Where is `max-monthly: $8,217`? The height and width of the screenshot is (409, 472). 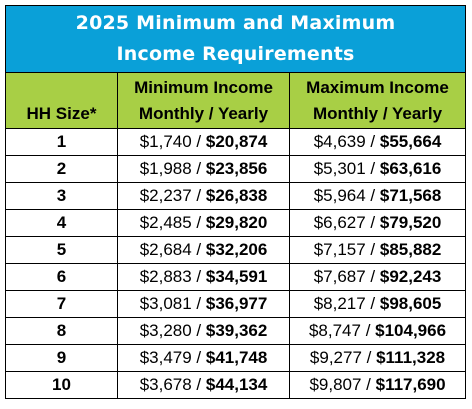 max-monthly: $8,217 is located at coordinates (339, 303).